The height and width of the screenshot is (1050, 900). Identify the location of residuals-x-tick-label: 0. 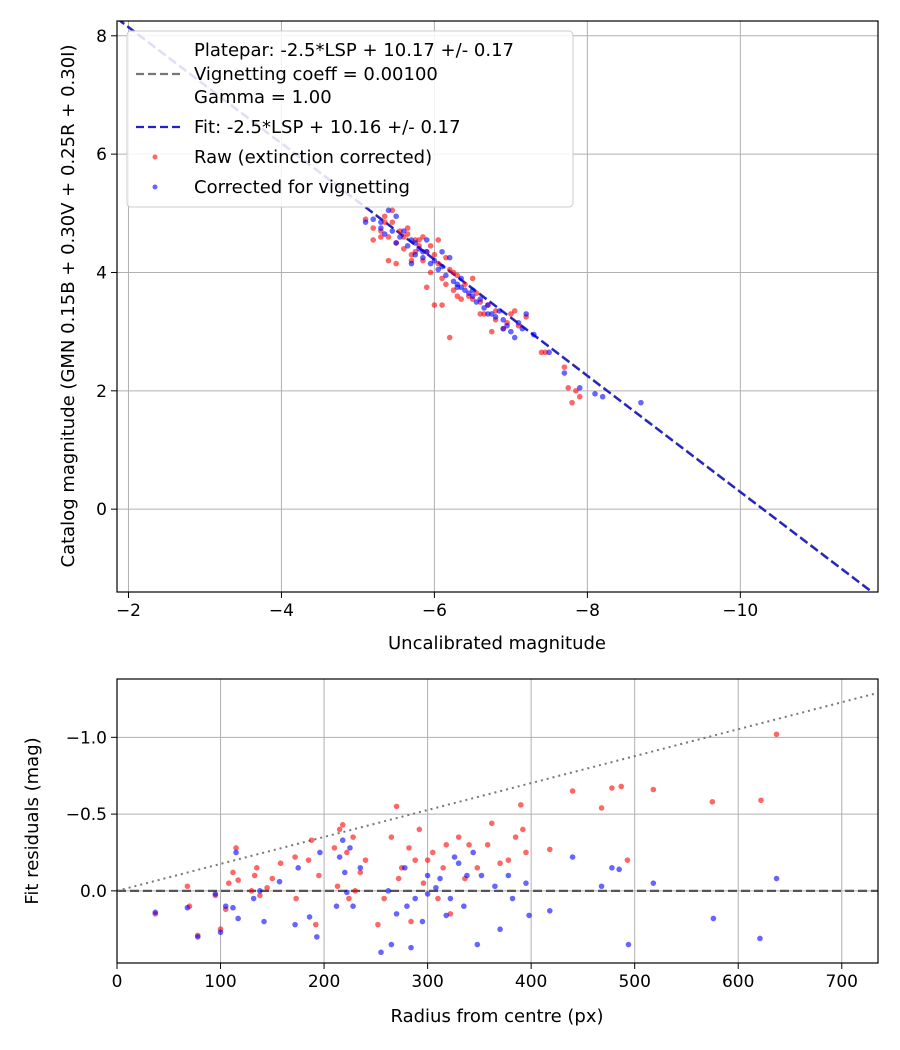
(117, 982).